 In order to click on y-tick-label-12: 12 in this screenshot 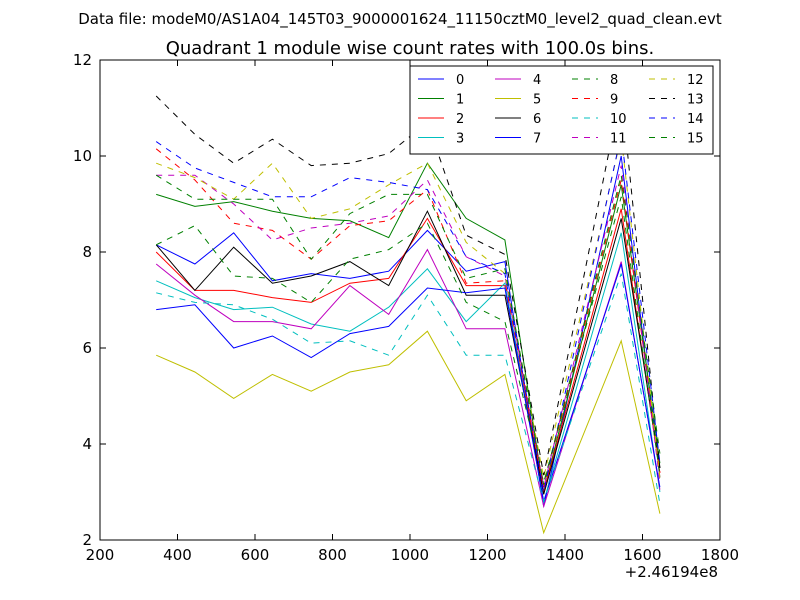, I will do `click(82, 60)`.